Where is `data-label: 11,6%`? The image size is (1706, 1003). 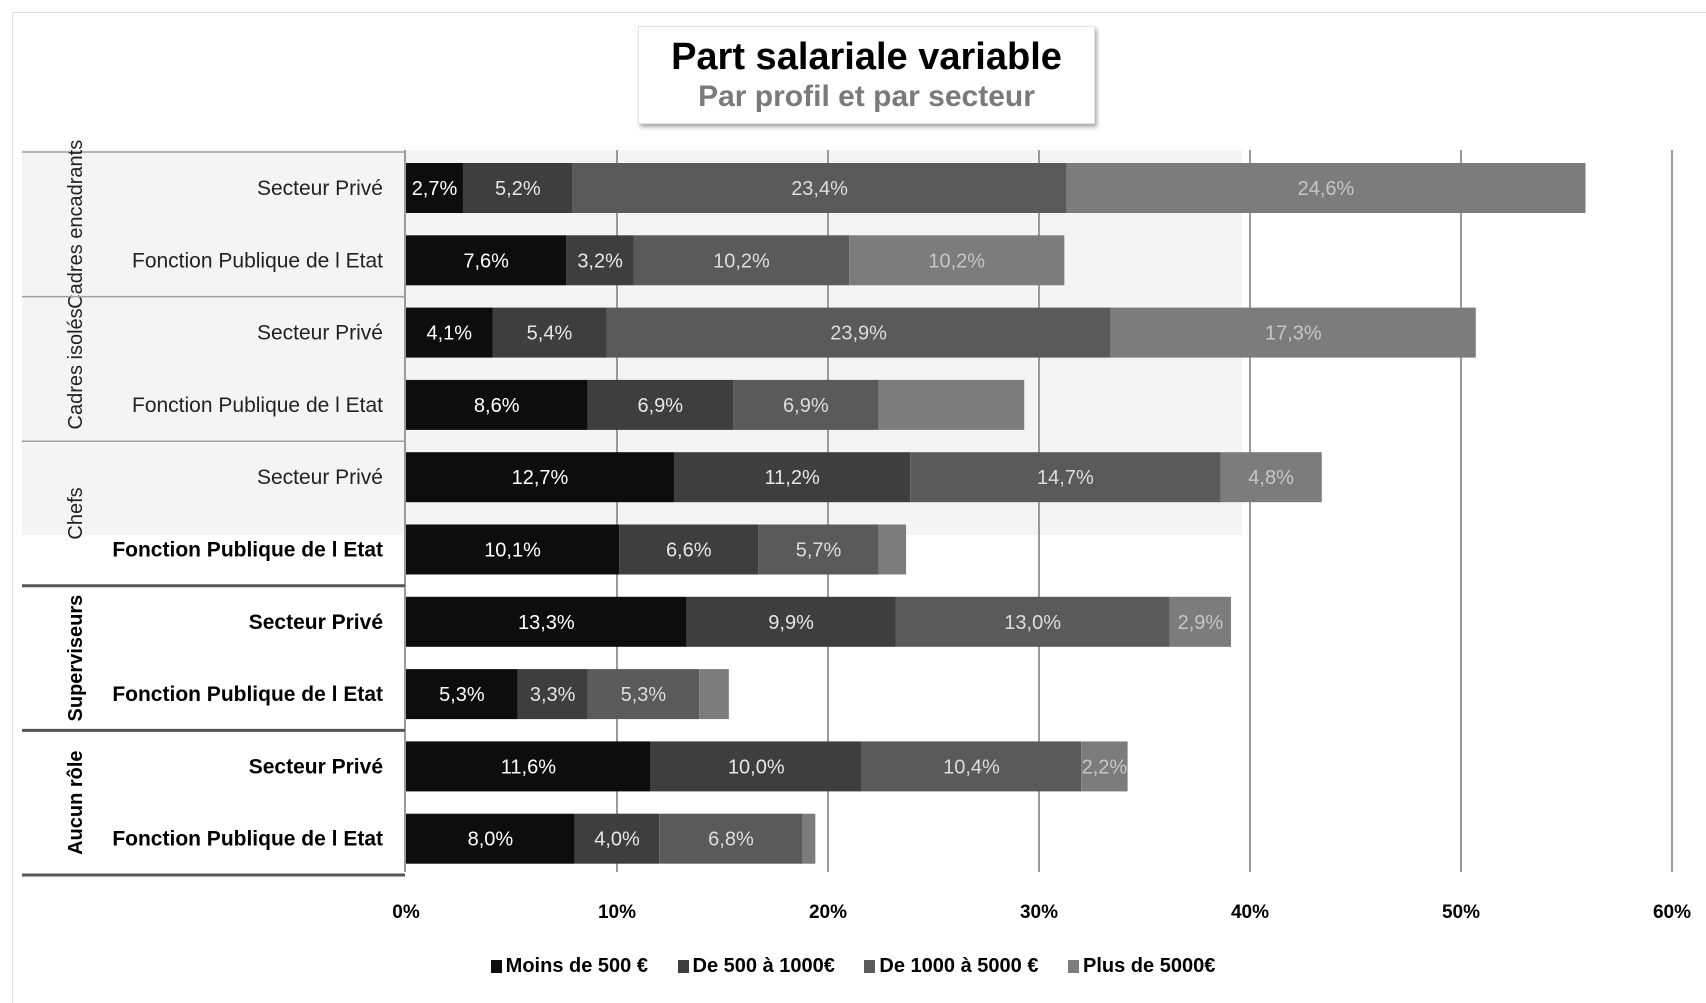 data-label: 11,6% is located at coordinates (528, 767).